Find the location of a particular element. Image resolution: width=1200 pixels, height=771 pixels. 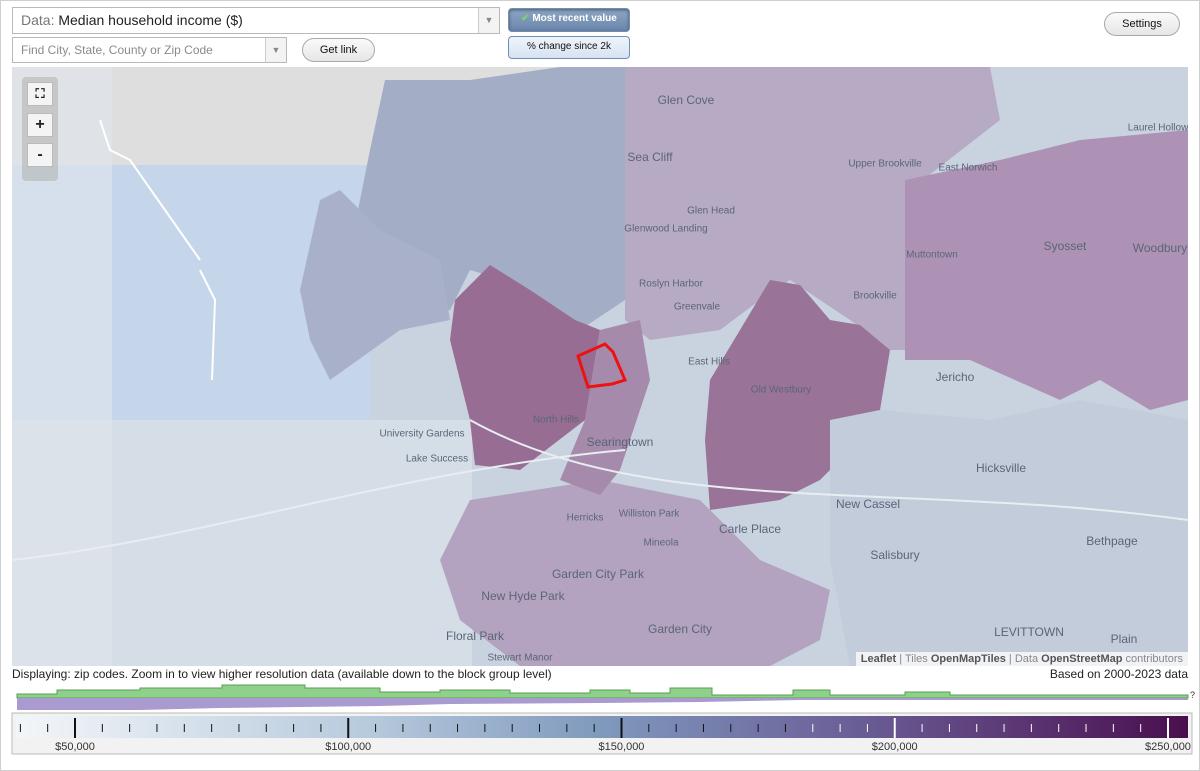

place-label: Greenvale is located at coordinates (697, 307).